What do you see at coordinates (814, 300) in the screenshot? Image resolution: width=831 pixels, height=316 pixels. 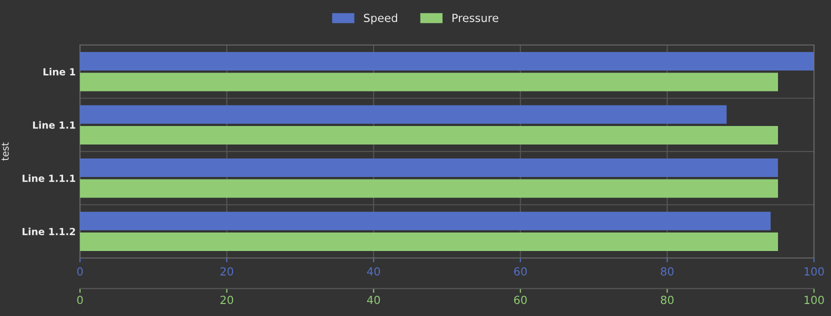 I see `x2-tick-label: 100` at bounding box center [814, 300].